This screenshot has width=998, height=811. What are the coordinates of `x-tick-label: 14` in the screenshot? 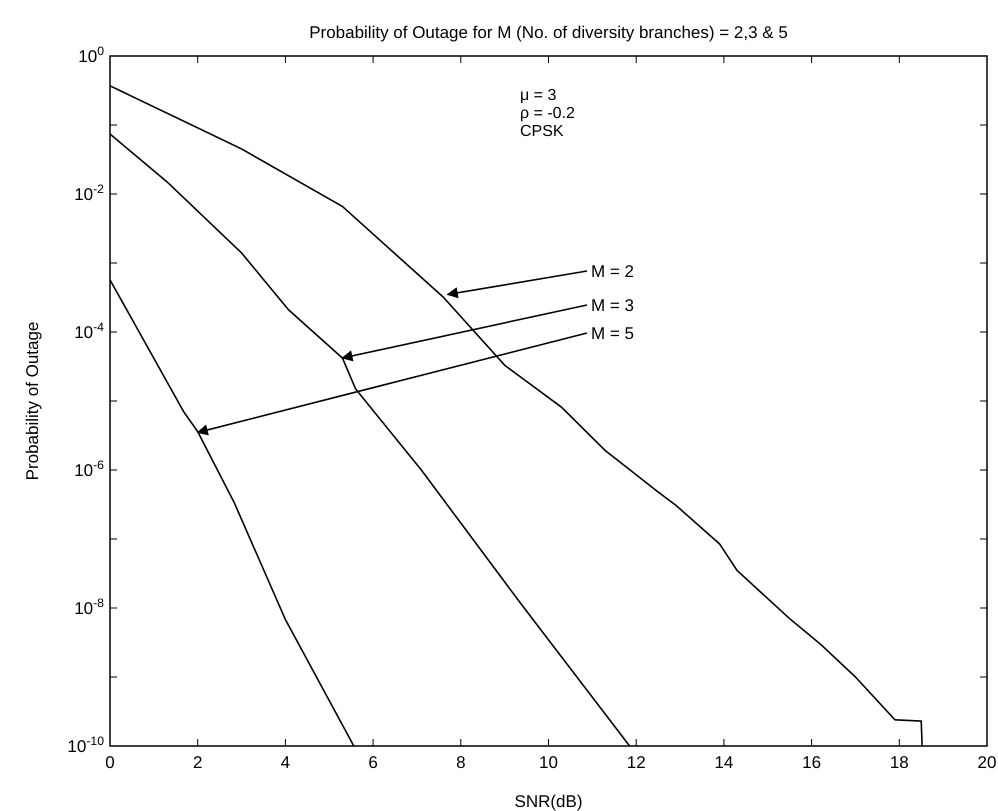 It's located at (724, 762).